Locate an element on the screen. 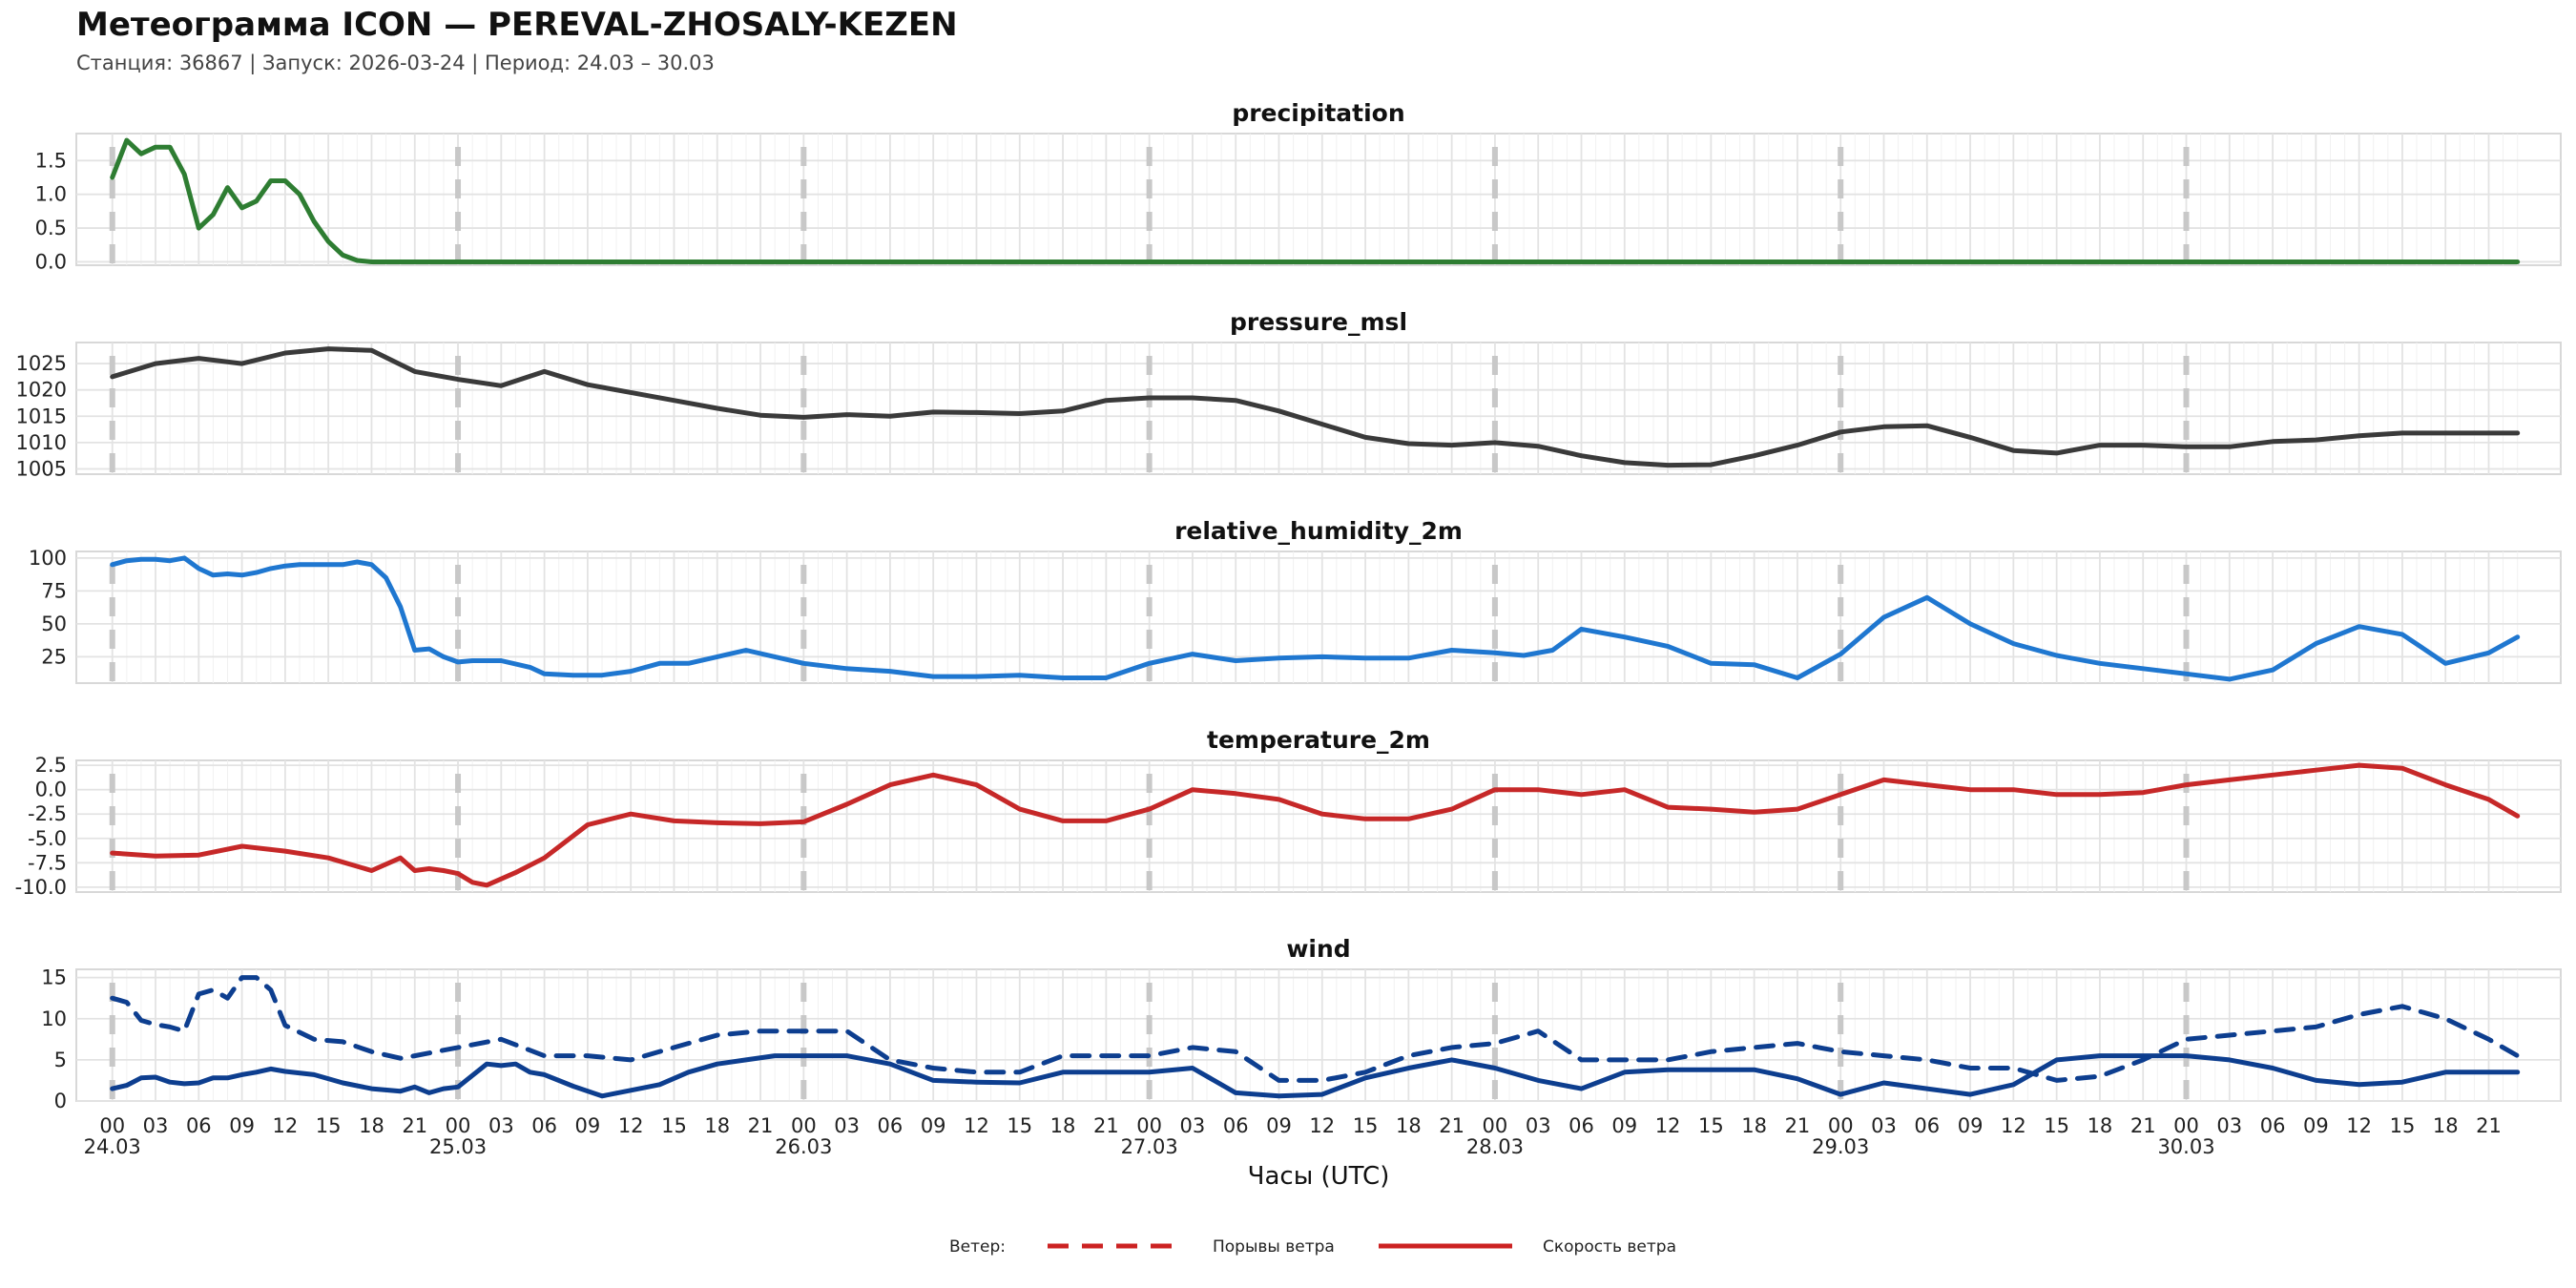 The height and width of the screenshot is (1288, 2576). panel-relative_humidity_2m: 25 50 75 100 relative_humidity_2m is located at coordinates (1295, 600).